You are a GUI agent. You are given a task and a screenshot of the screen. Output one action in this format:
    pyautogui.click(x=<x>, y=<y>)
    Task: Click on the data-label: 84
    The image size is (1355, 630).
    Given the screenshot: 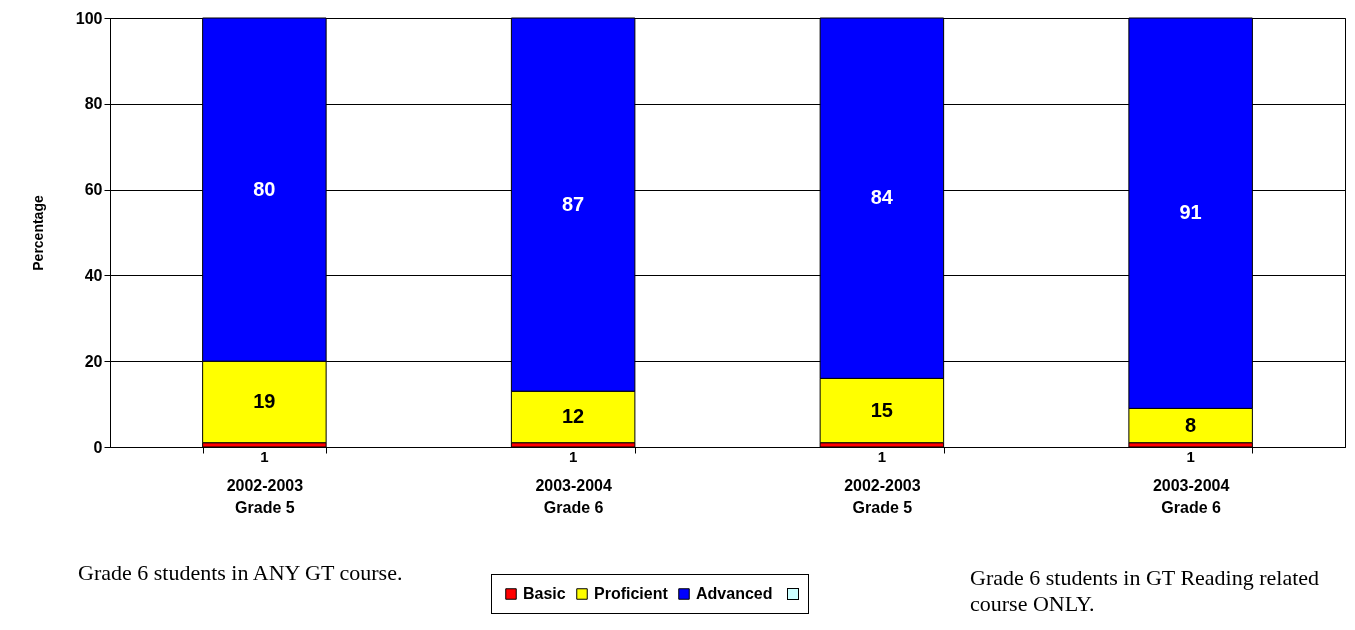 What is the action you would take?
    pyautogui.click(x=882, y=197)
    